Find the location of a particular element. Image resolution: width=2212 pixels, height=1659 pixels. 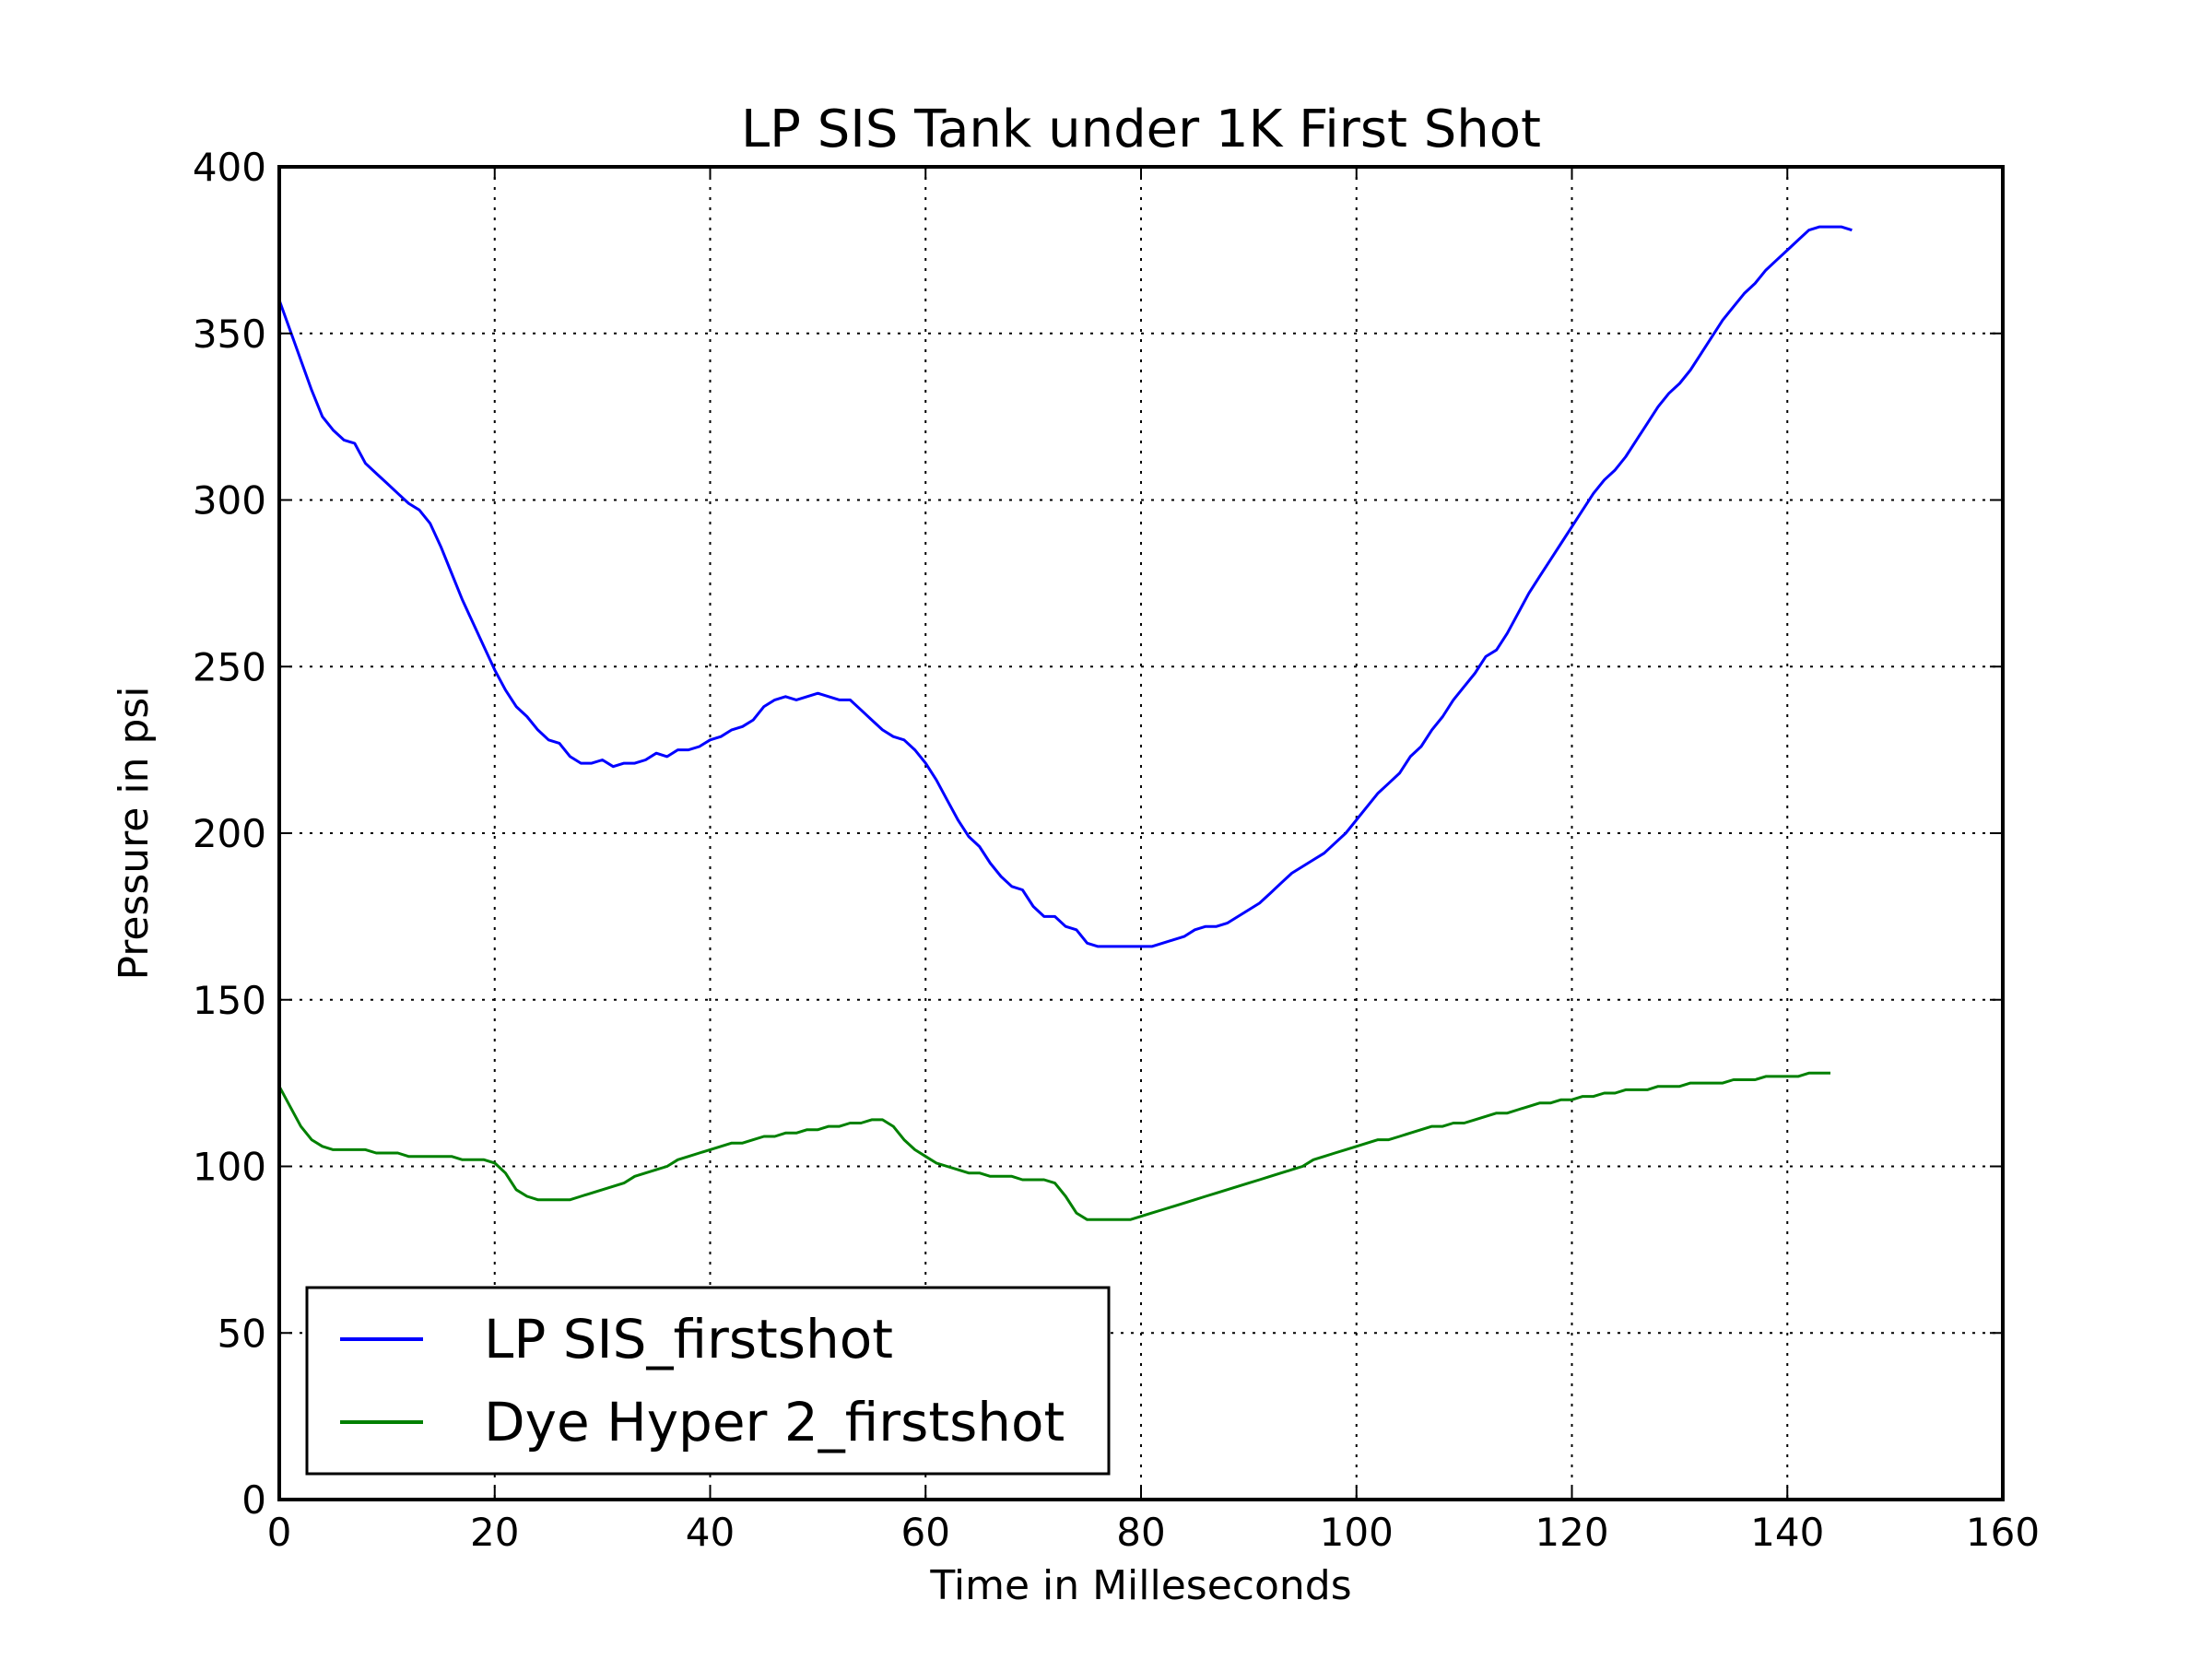

y-tick-label: 0 is located at coordinates (253, 1500).